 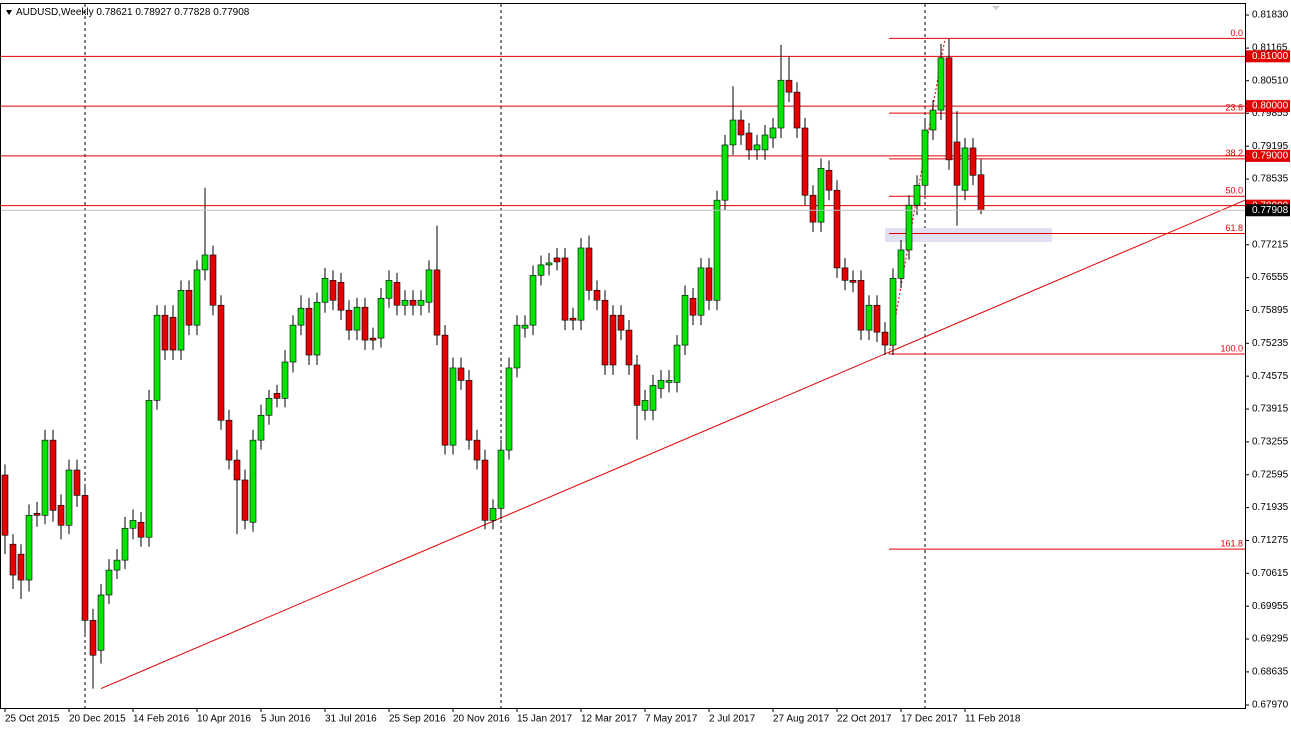 I want to click on high-value: 0.78927, so click(x=153, y=12).